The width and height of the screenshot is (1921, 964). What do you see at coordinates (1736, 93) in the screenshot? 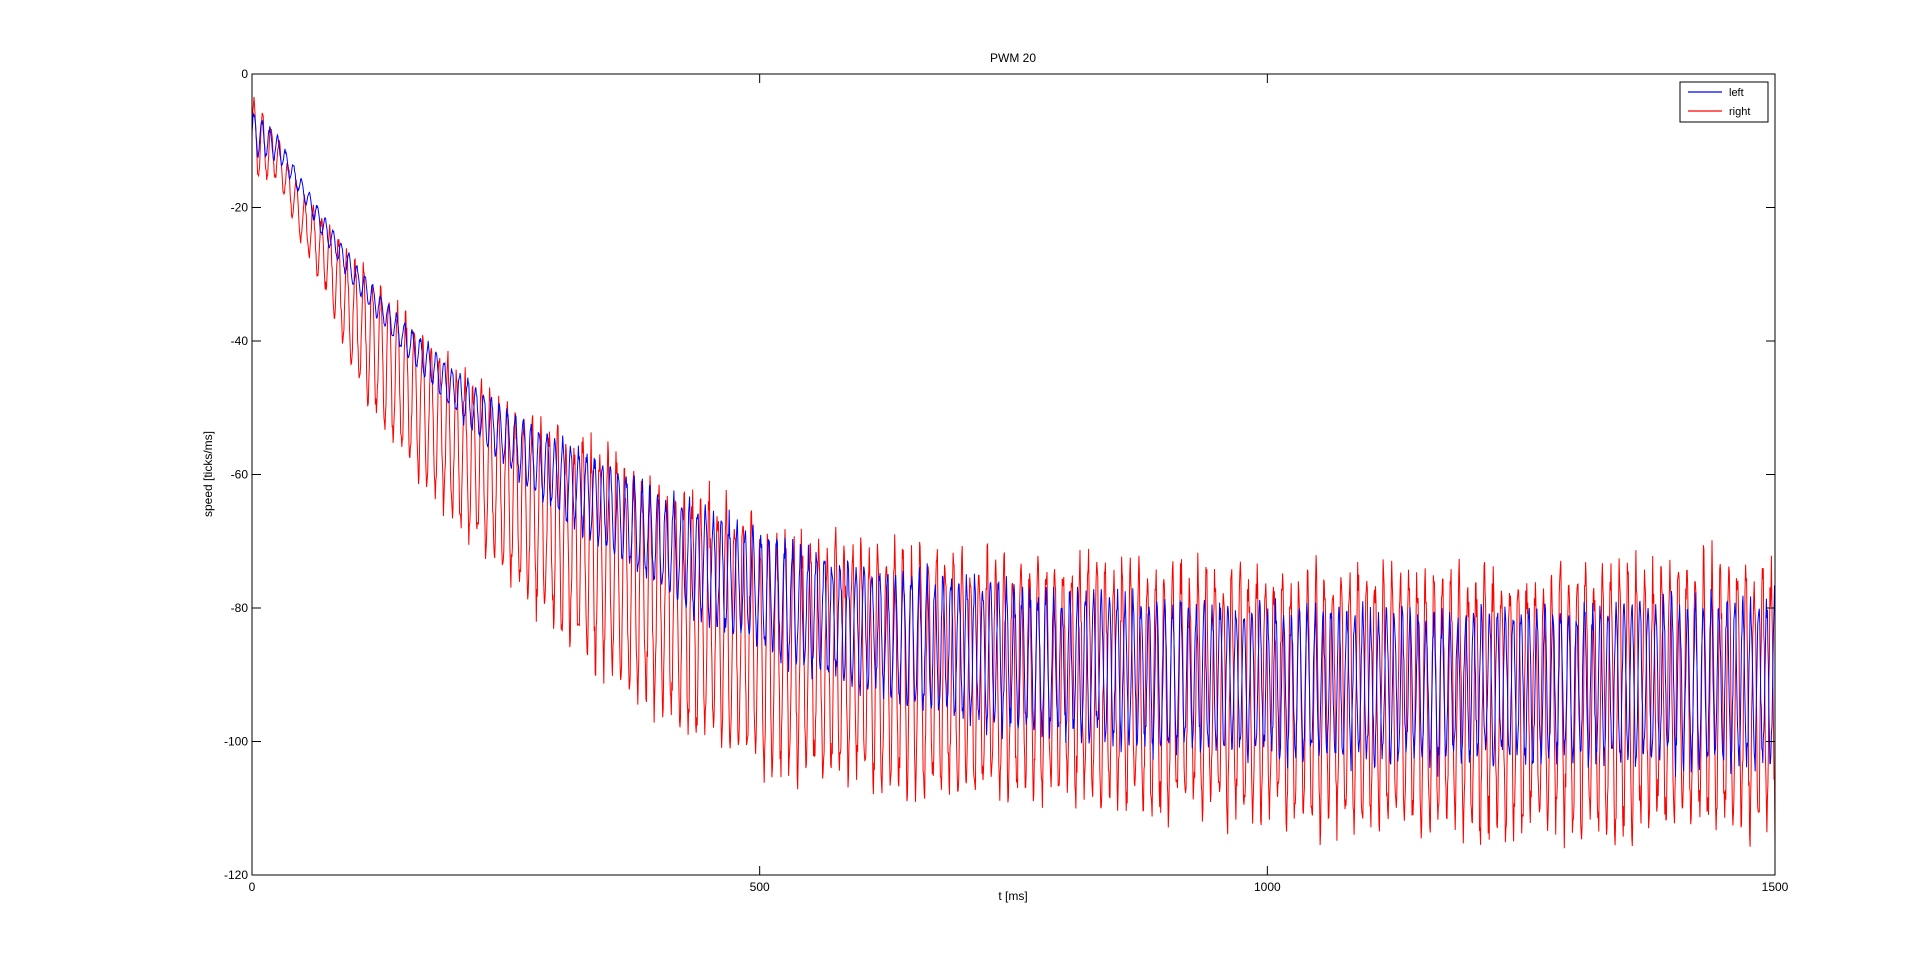
I see `legend-label-left: left` at bounding box center [1736, 93].